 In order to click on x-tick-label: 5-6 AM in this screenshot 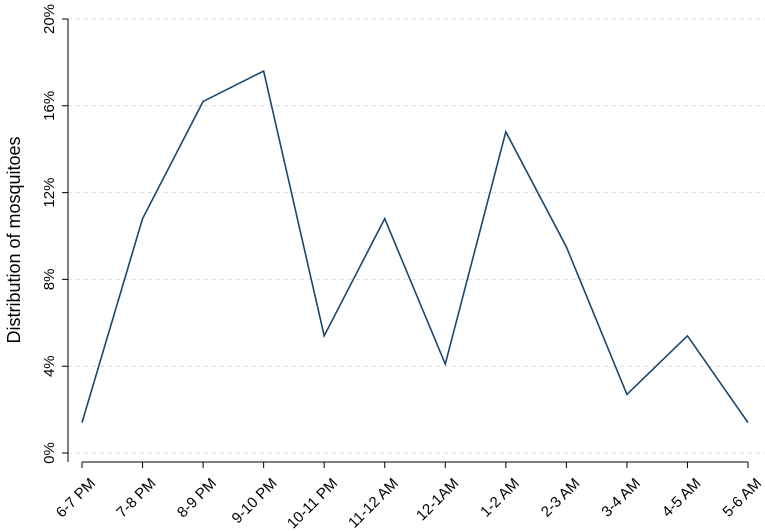, I will do `click(742, 498)`.